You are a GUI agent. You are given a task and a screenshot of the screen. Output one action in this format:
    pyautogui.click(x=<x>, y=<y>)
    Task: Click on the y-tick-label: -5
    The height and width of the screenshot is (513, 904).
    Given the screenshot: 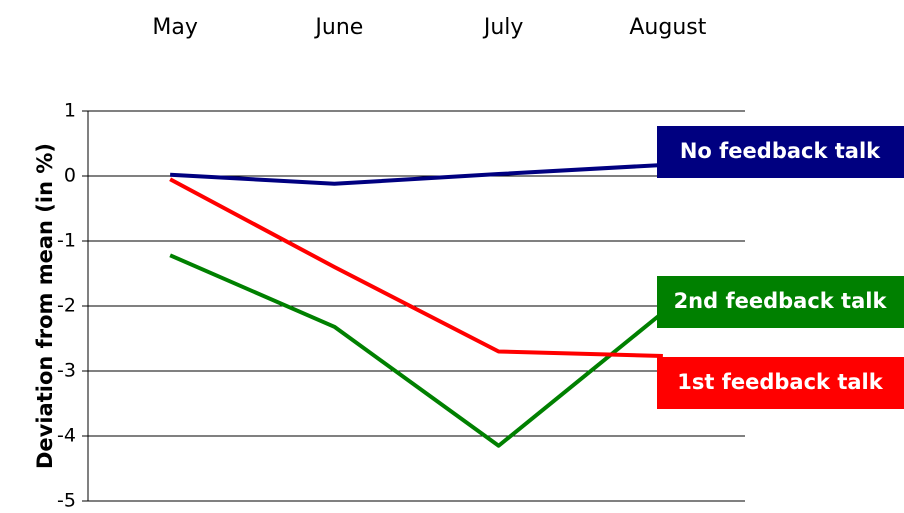 What is the action you would take?
    pyautogui.click(x=66, y=501)
    